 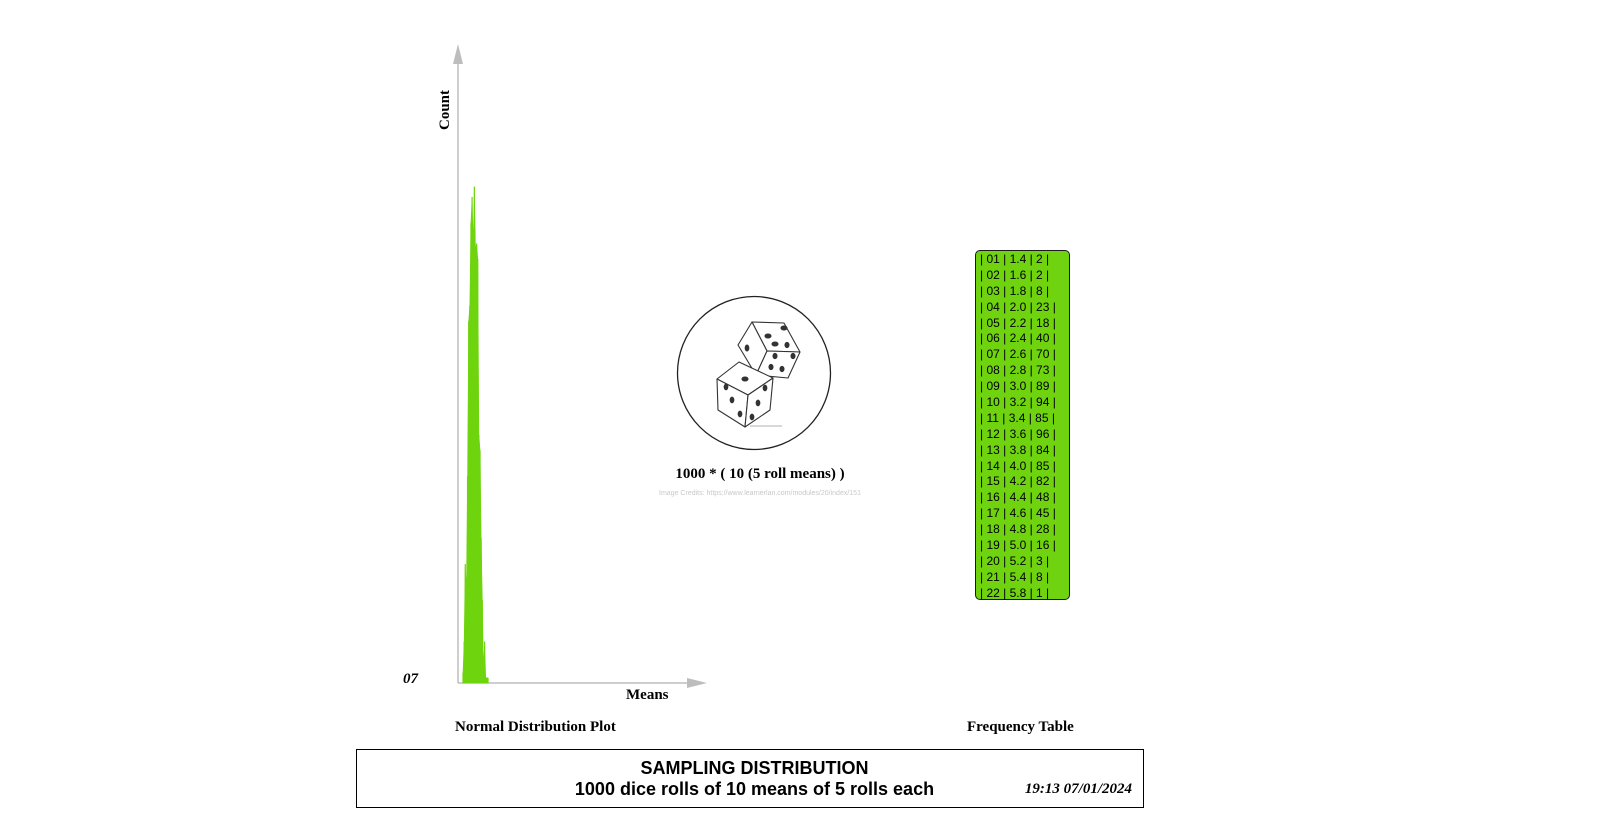 I want to click on frequency-table-row: | 01 | 1.4 | 2 |, so click(x=1015, y=259).